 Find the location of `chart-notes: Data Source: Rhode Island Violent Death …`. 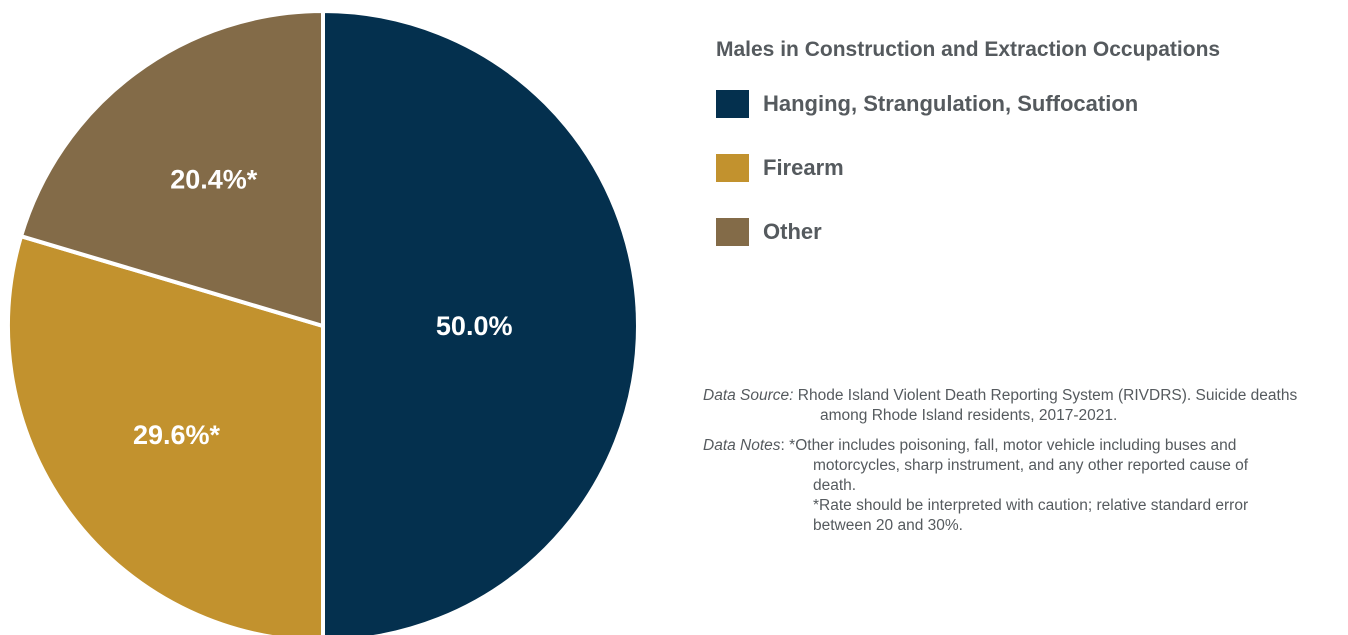

chart-notes: Data Source: Rhode Island Violent Death … is located at coordinates (1025, 461).